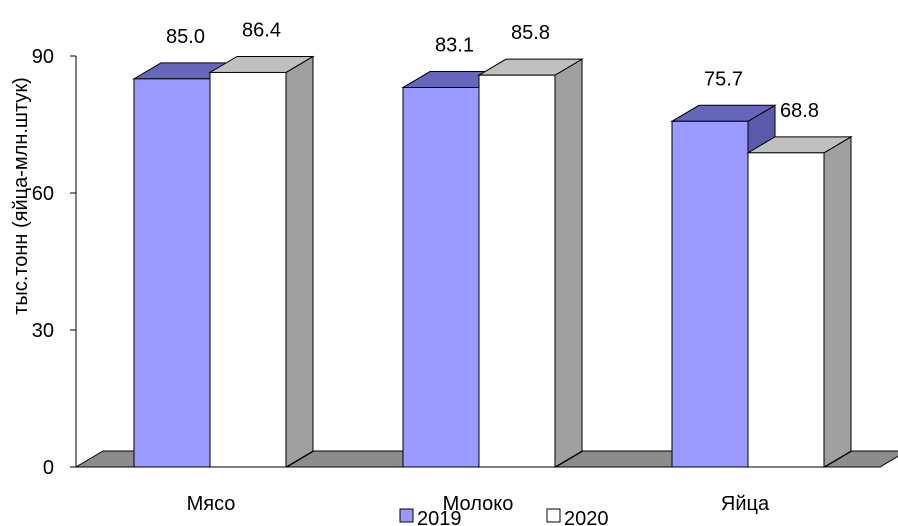 Image resolution: width=898 pixels, height=526 pixels. I want to click on data-labels: 85.0 86.4 83.1 85.8 75.7 68.8, so click(492, 70).